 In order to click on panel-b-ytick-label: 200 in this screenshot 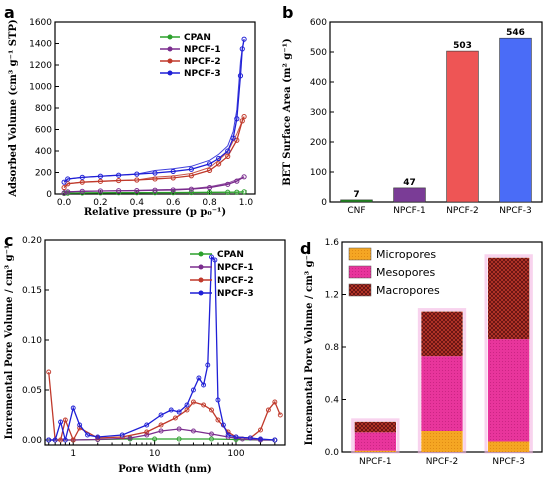, I will do `click(318, 143)`.